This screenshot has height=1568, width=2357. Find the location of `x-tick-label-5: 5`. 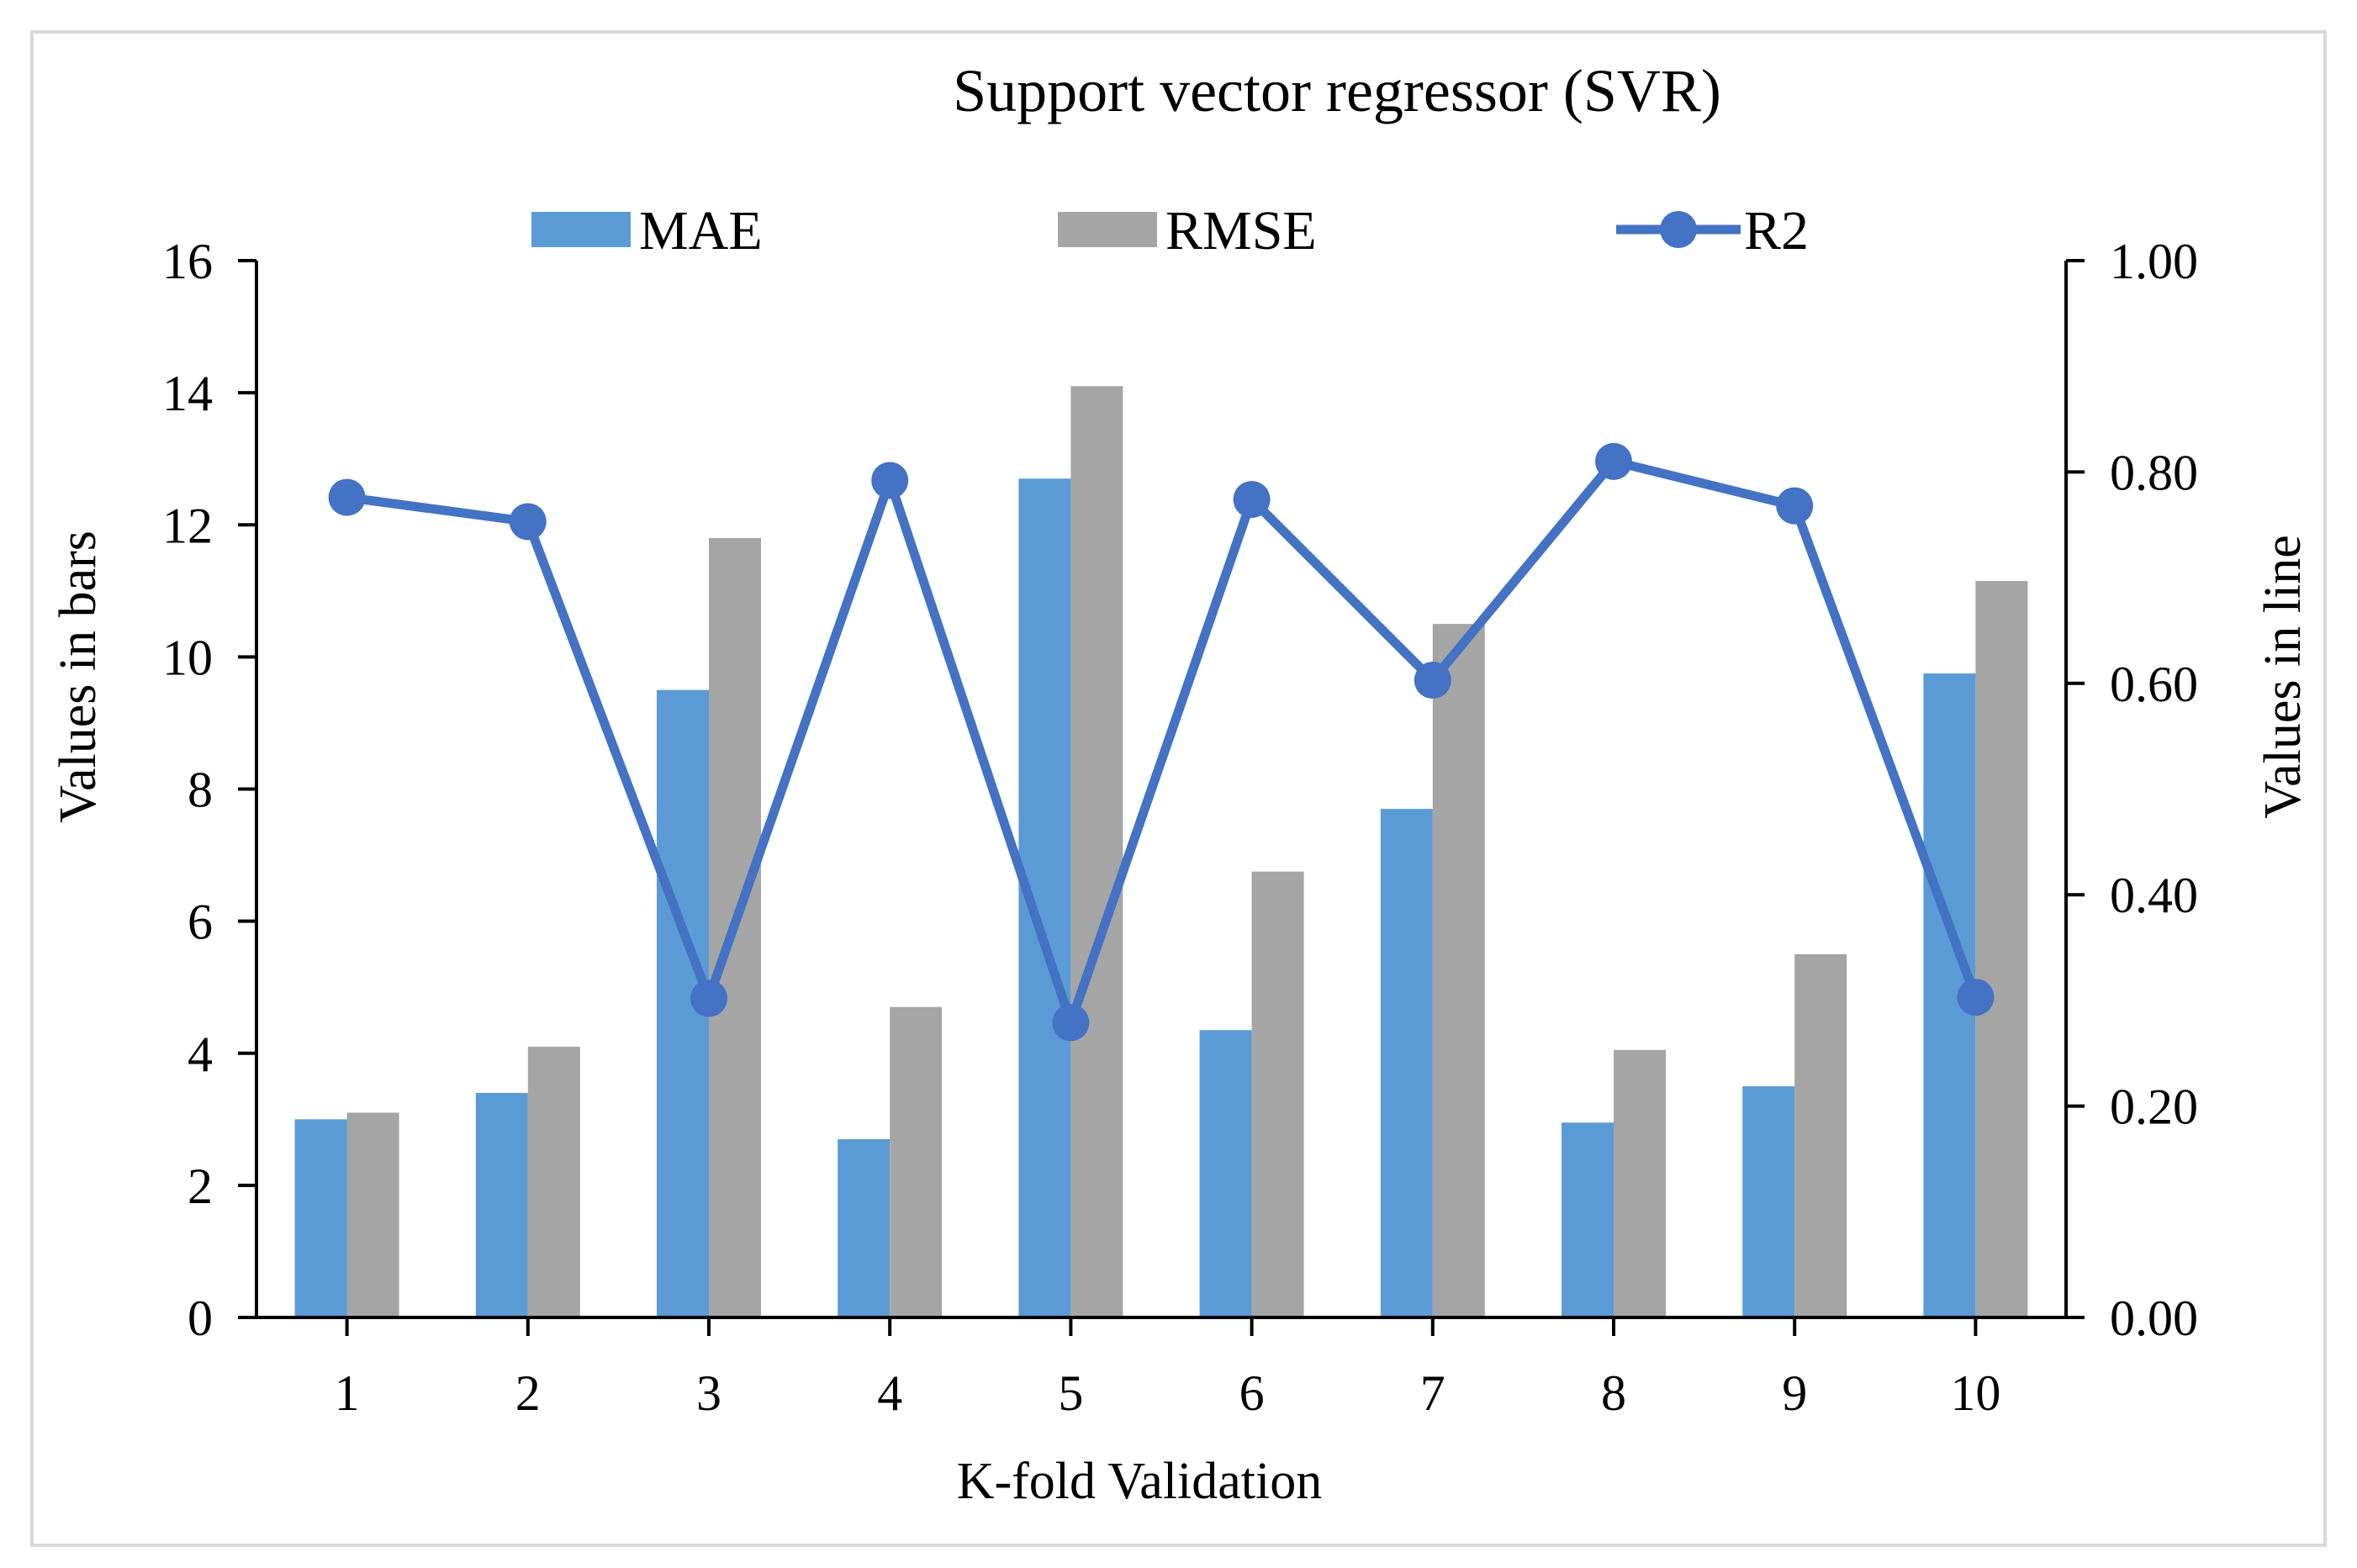

x-tick-label-5: 5 is located at coordinates (1070, 1393).